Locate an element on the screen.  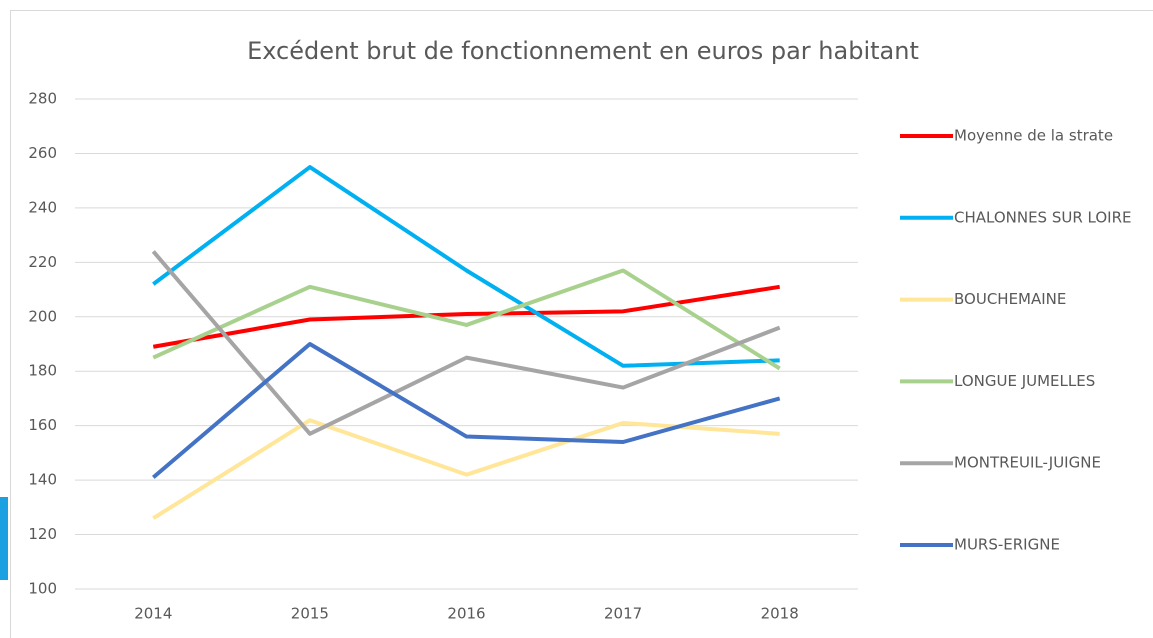
legend-label: CHALONNES SUR LOIRE is located at coordinates (1043, 217).